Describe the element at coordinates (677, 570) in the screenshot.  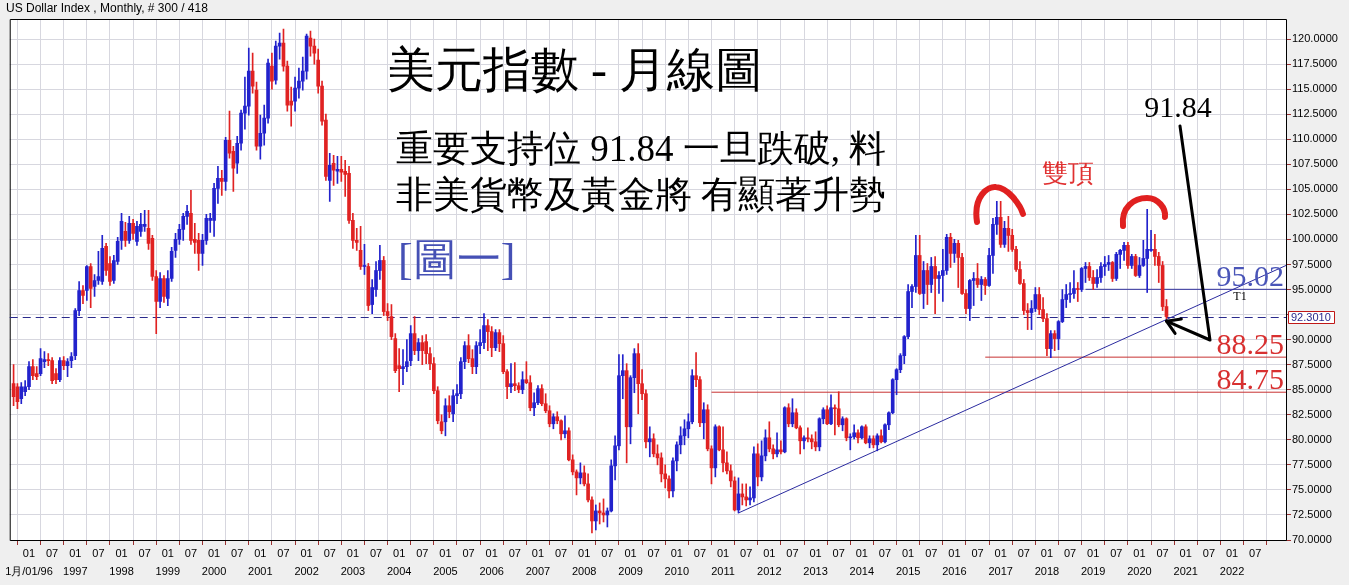
I see `x2-tick-label: 2010` at that location.